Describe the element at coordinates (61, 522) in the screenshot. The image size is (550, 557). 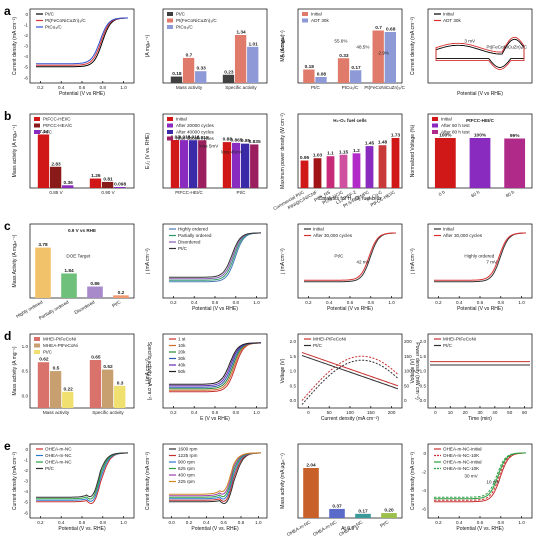
I see `e1-xtick-label: 0.4` at that location.